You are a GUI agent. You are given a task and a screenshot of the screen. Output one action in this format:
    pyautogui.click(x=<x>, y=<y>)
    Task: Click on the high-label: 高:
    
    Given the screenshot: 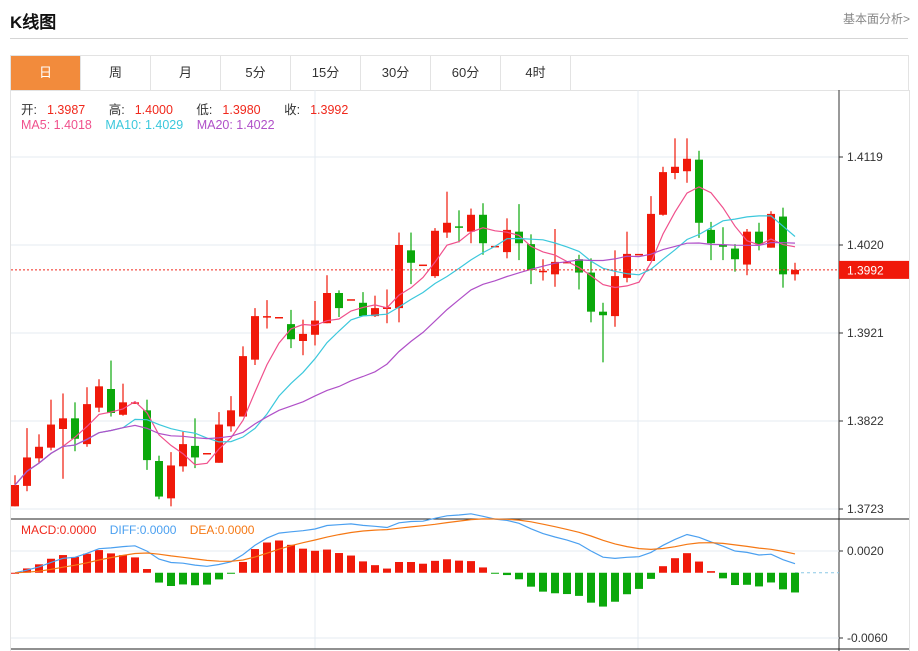 What is the action you would take?
    pyautogui.click(x=116, y=110)
    